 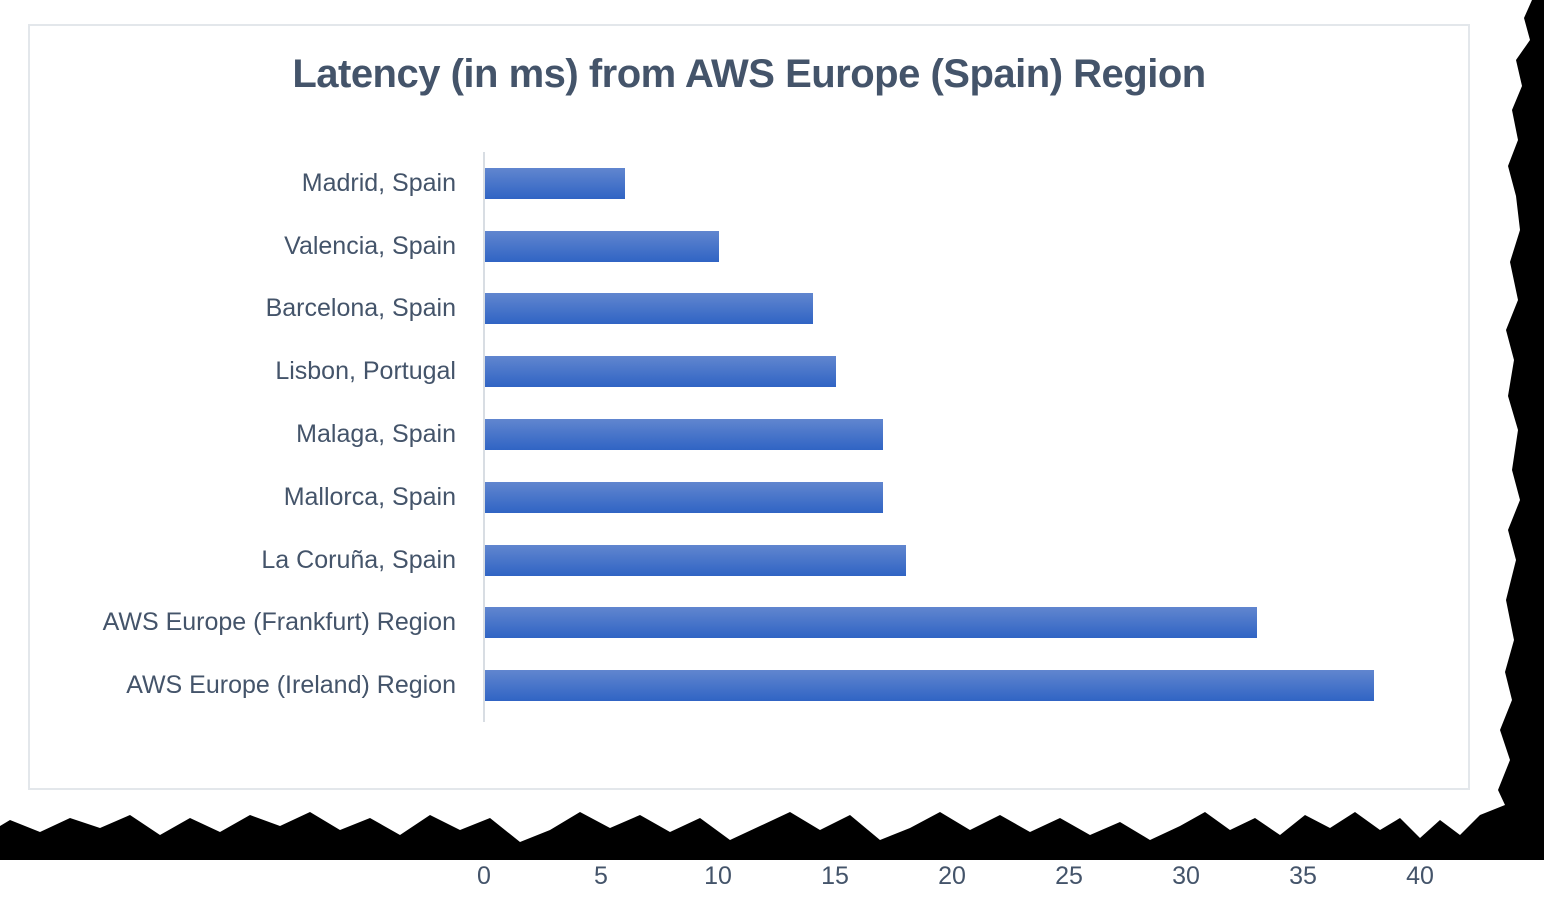 I want to click on x-axis: 0 5 10 15 20 25 30 35 40, so click(x=749, y=882).